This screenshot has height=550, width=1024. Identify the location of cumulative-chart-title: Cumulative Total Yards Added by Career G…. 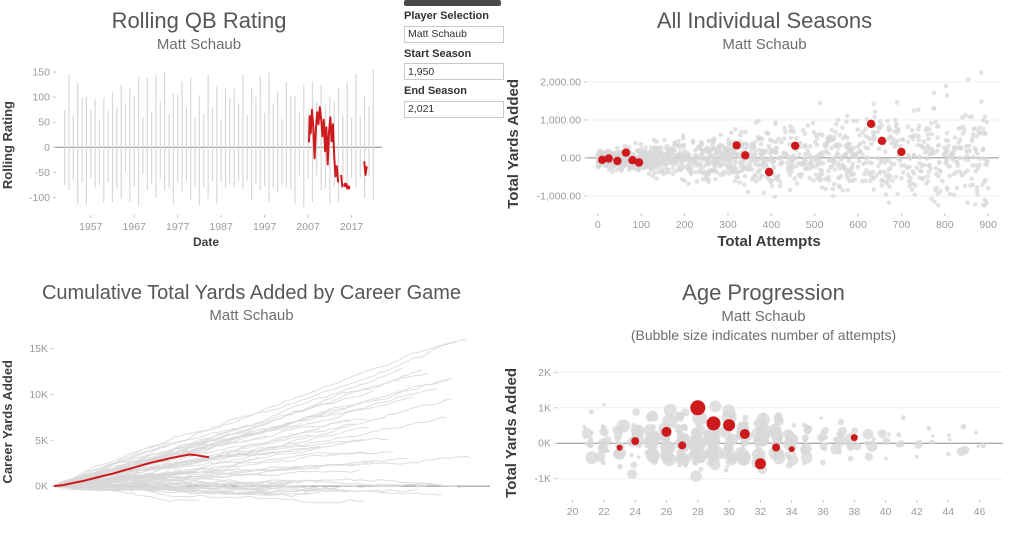
(251, 293).